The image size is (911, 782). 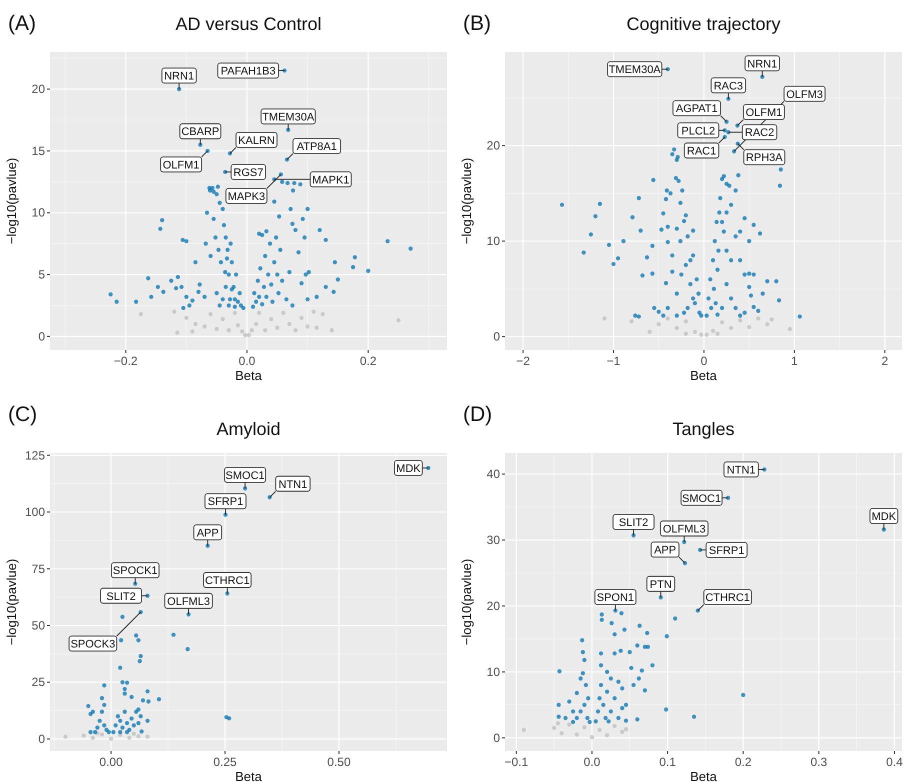 What do you see at coordinates (701, 152) in the screenshot?
I see `annotation: RAC1` at bounding box center [701, 152].